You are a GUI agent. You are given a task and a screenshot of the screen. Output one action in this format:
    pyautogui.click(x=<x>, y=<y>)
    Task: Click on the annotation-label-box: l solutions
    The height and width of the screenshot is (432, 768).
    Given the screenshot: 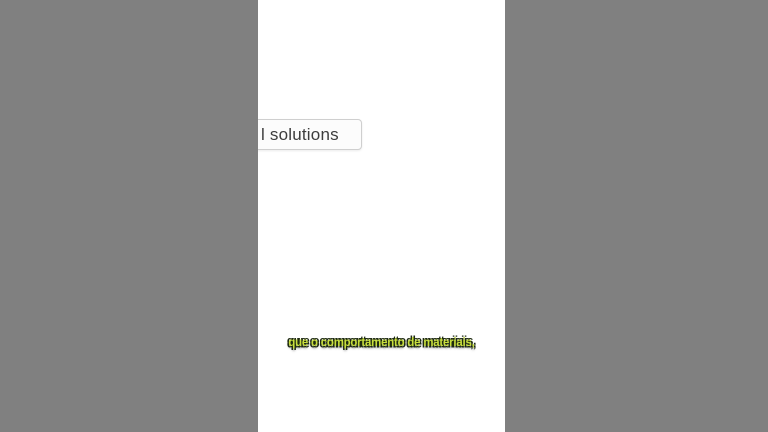 What is the action you would take?
    pyautogui.click(x=310, y=134)
    